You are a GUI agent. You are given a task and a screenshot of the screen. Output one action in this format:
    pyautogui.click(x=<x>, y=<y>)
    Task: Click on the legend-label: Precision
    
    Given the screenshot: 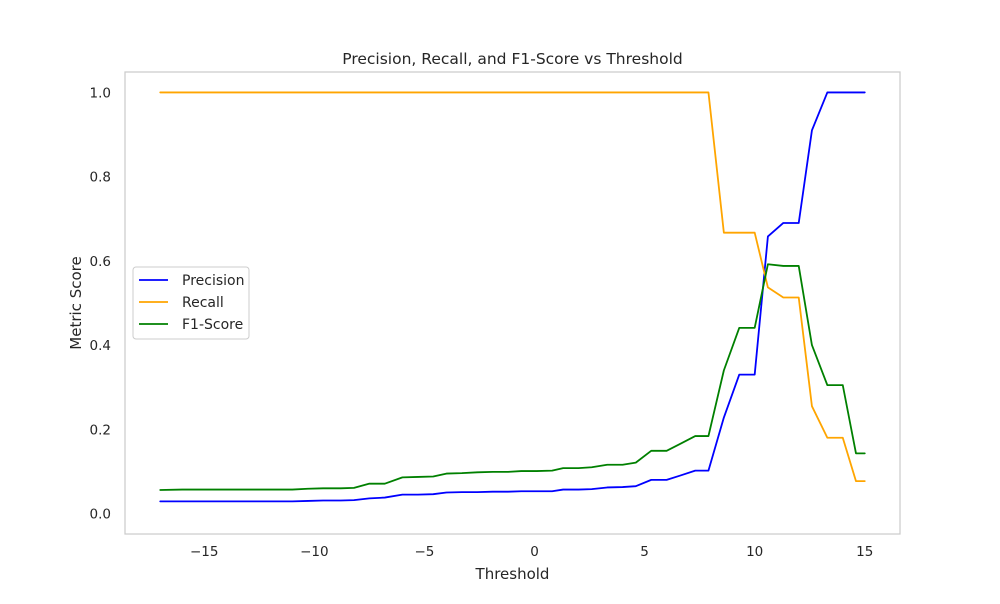 What is the action you would take?
    pyautogui.click(x=213, y=281)
    